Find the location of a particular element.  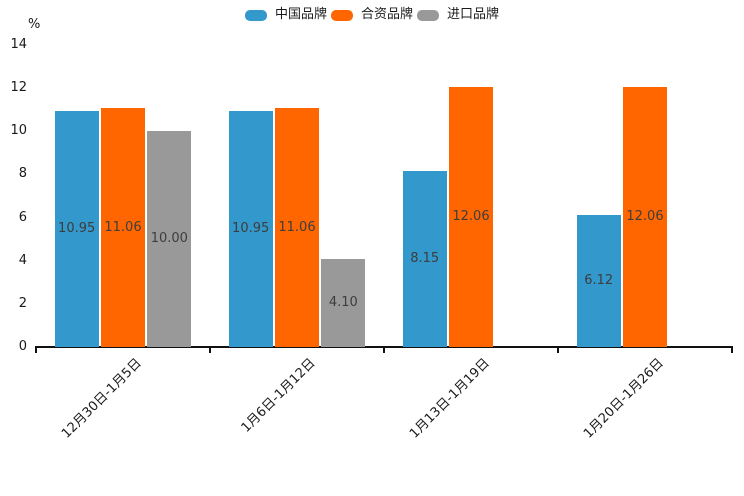

y-tick-label: 2 is located at coordinates (22, 303).